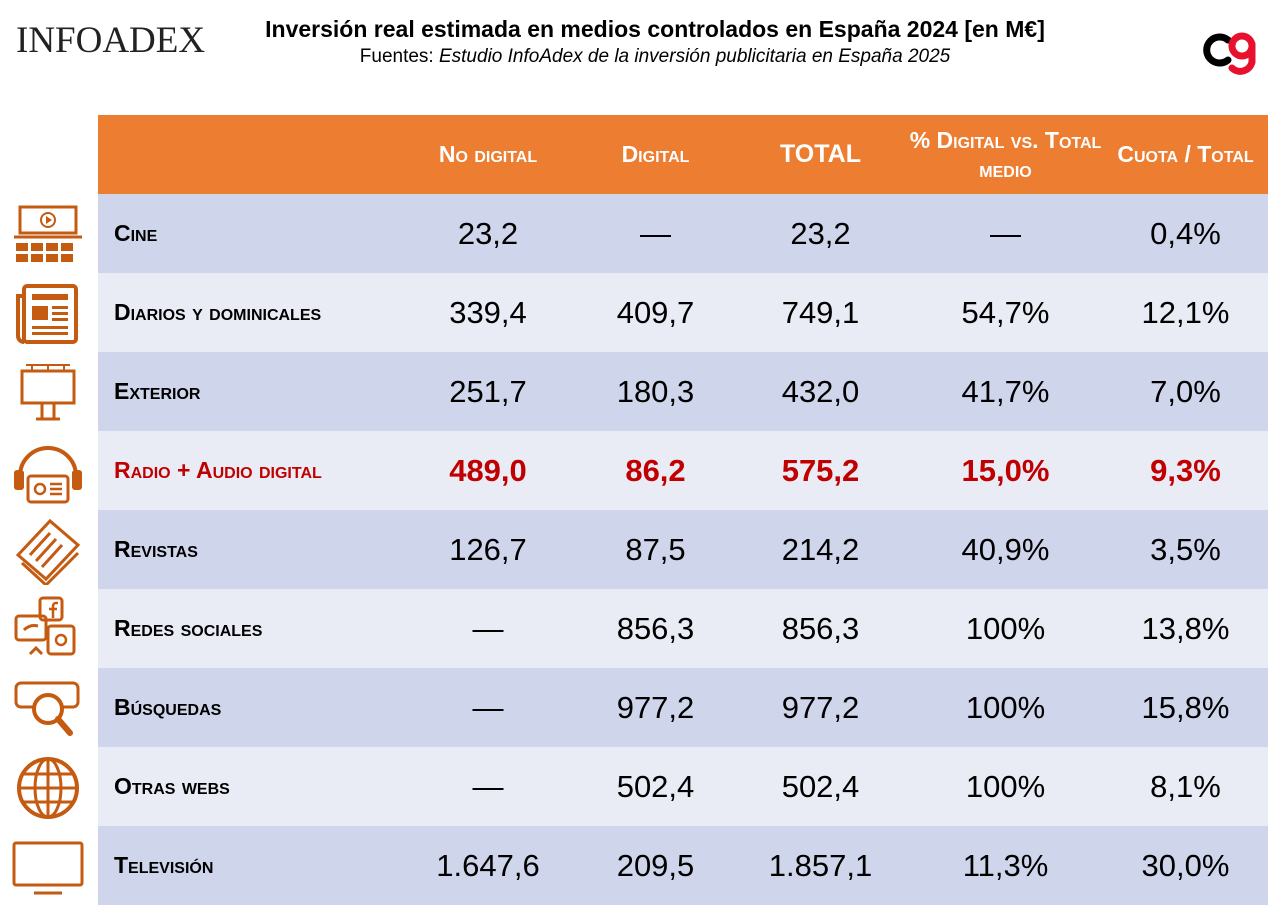 The image size is (1278, 916). What do you see at coordinates (48, 868) in the screenshot?
I see `tv-icon` at bounding box center [48, 868].